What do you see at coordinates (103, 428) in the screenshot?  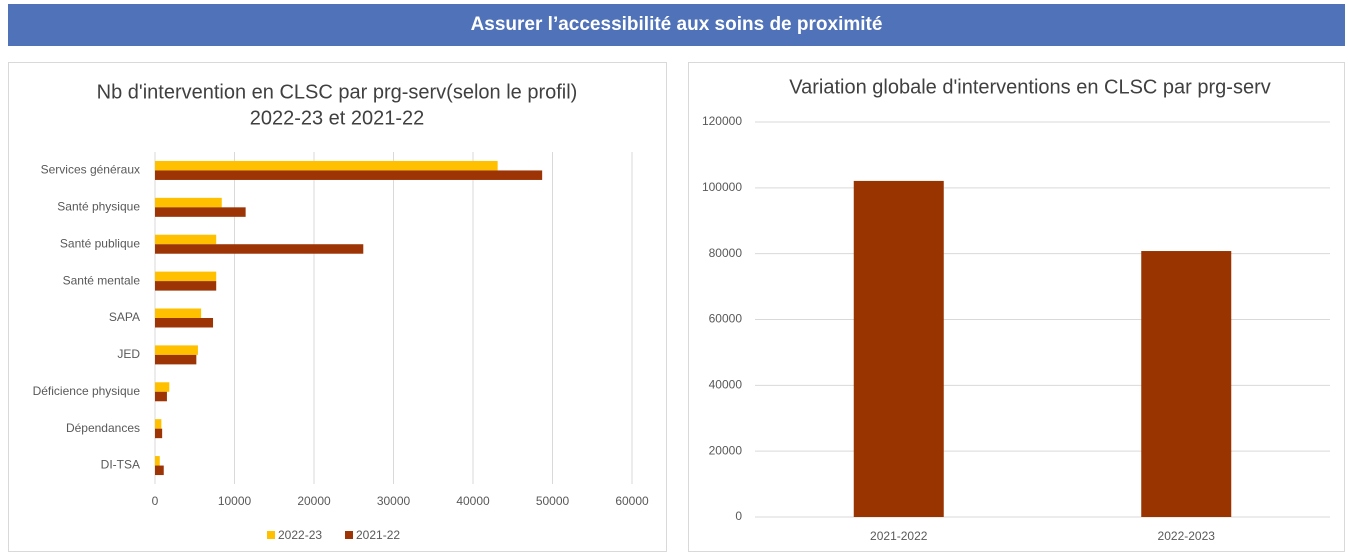 I see `y-tick-label: Dépendances` at bounding box center [103, 428].